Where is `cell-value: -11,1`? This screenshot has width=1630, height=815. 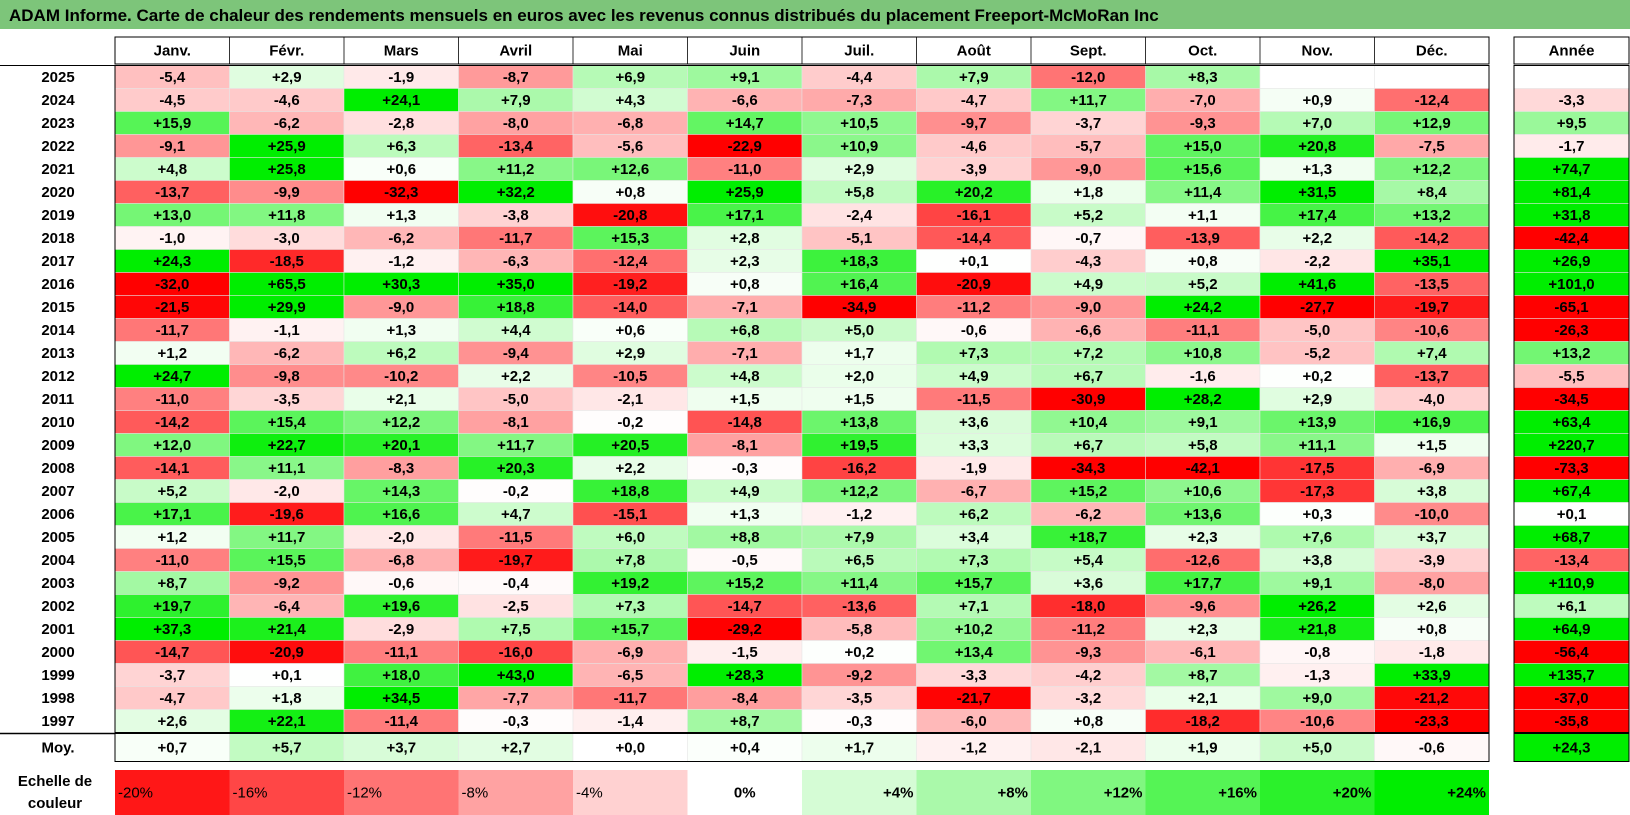
cell-value: -11,1 is located at coordinates (1202, 330).